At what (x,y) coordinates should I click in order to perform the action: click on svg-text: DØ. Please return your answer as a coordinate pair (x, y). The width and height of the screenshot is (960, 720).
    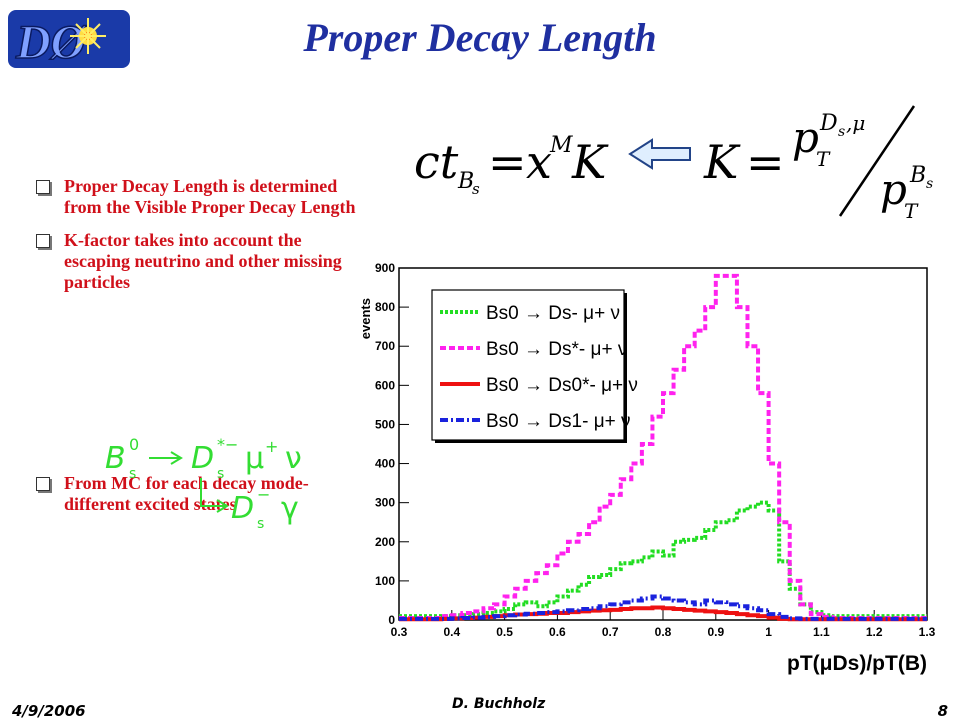
    Looking at the image, I should click on (51, 42).